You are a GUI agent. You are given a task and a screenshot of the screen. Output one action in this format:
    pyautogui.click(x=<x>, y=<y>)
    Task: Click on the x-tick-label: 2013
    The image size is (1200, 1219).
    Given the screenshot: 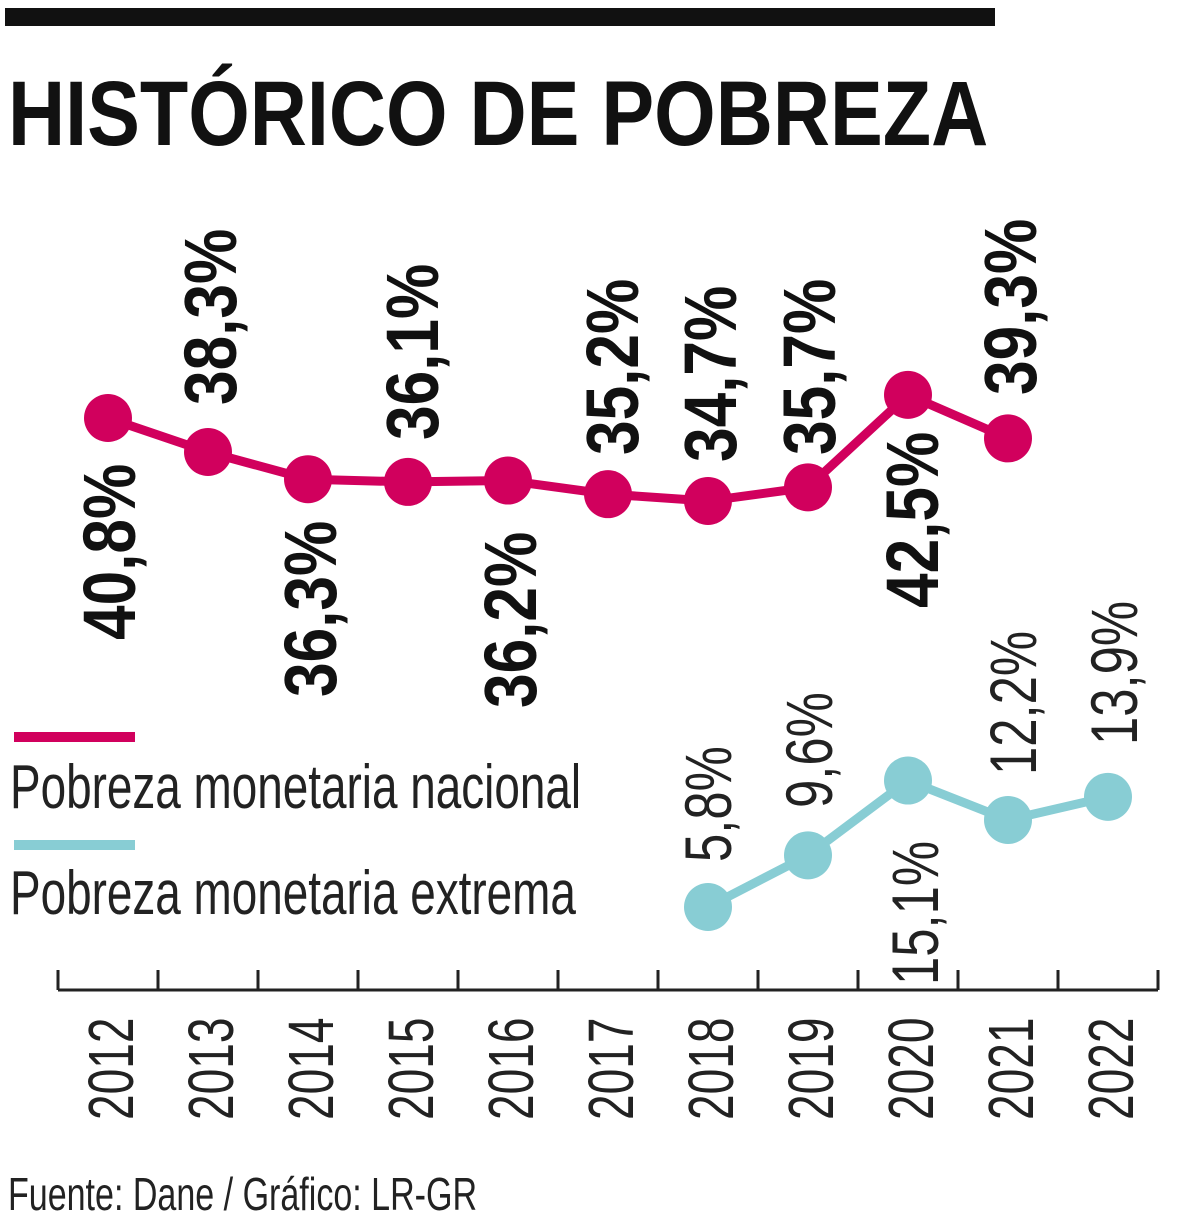 What is the action you would take?
    pyautogui.click(x=211, y=1069)
    